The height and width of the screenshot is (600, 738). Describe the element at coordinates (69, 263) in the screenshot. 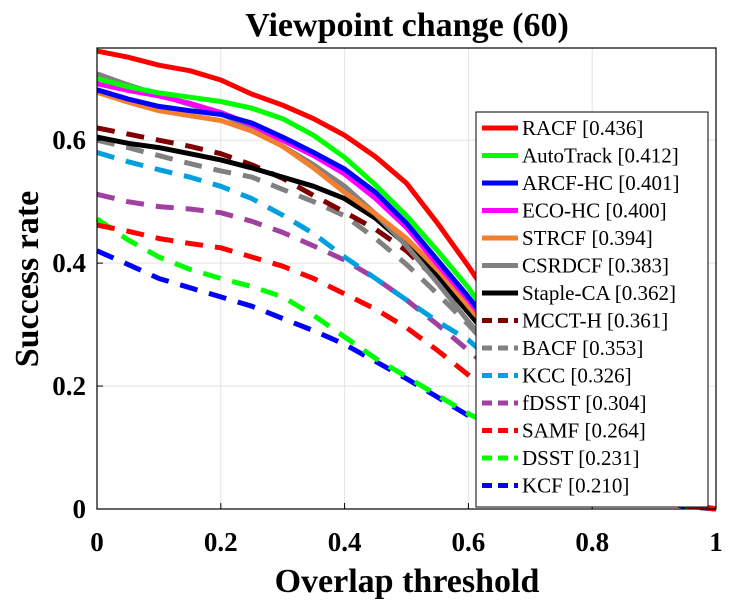

I see `y-tick-label: 0.4` at that location.